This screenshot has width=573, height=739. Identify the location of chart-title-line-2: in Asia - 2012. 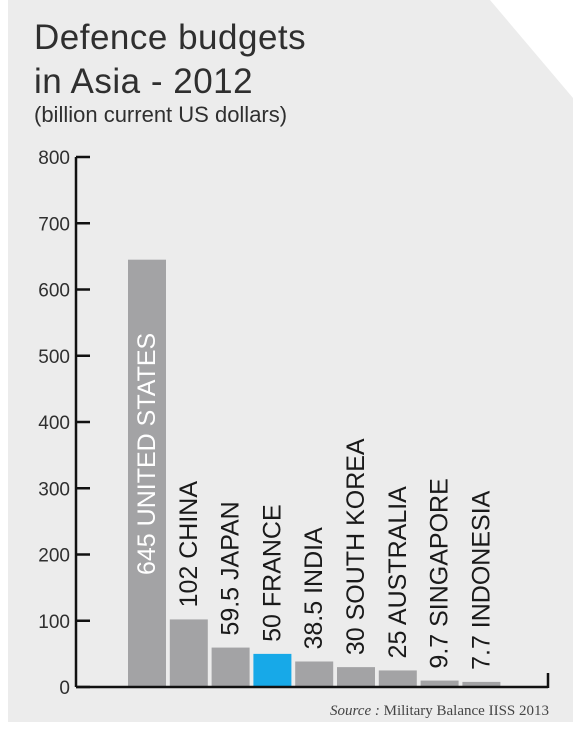
(144, 81).